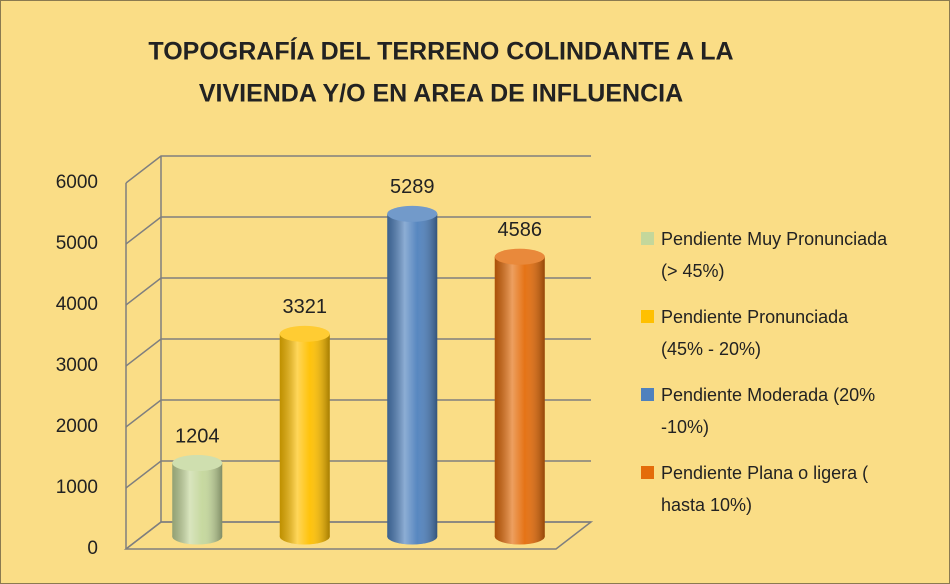  What do you see at coordinates (77, 182) in the screenshot?
I see `y-tick-label: 6000` at bounding box center [77, 182].